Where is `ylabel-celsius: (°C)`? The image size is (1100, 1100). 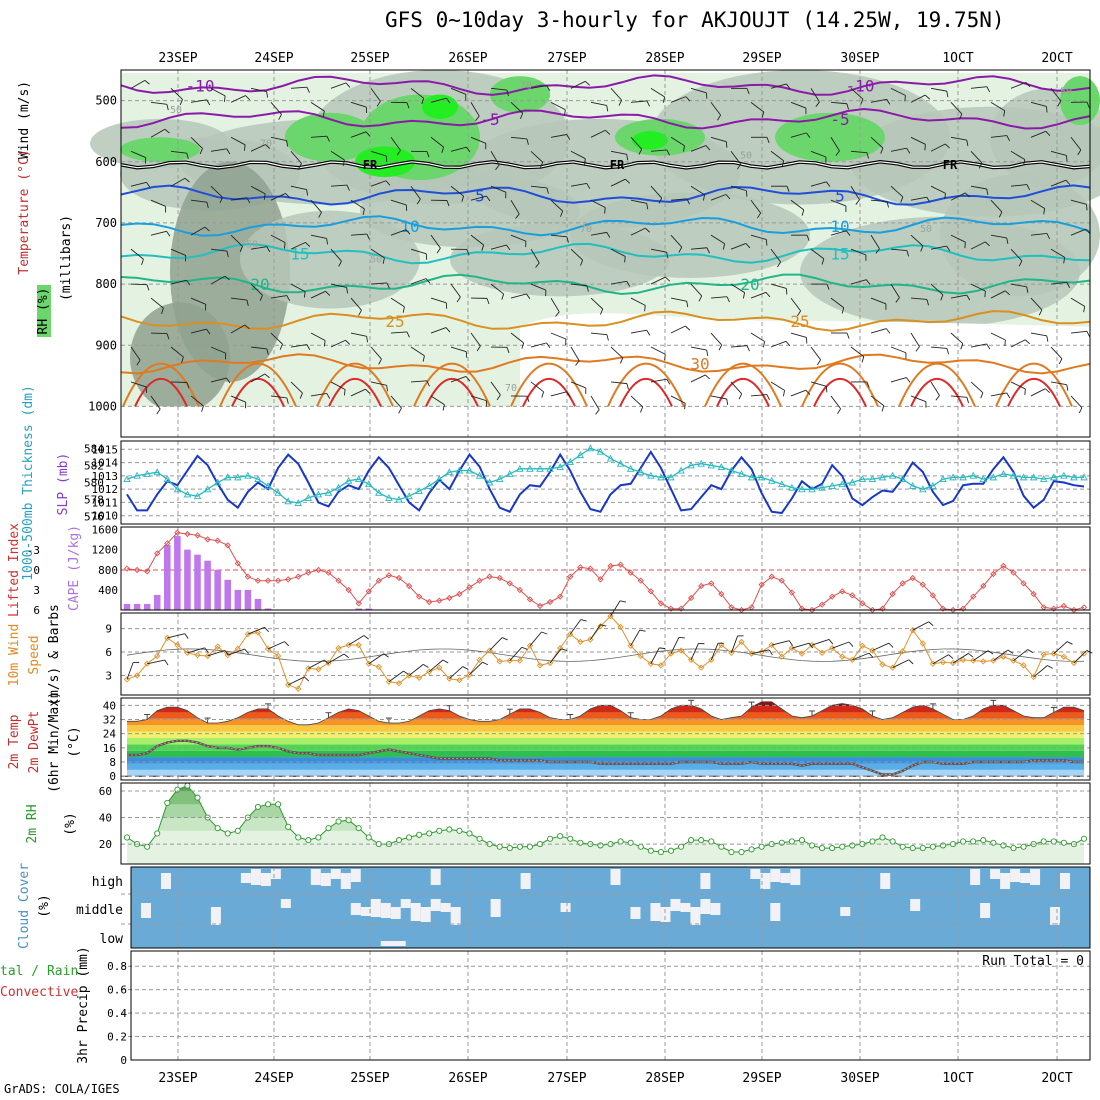
ylabel-celsius: (°C) is located at coordinates (74, 741).